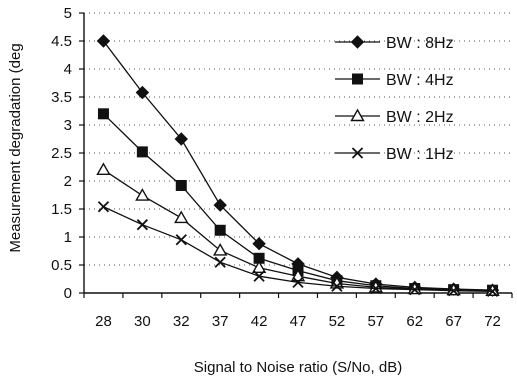 Image resolution: width=517 pixels, height=382 pixels. I want to click on y-tick-label: 3.5, so click(61, 97).